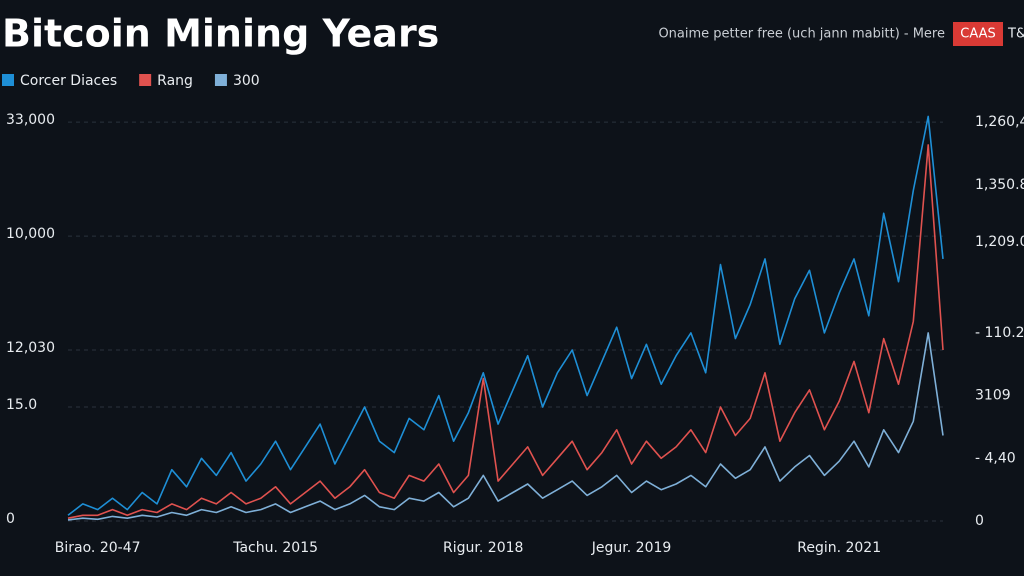 Image resolution: width=1024 pixels, height=576 pixels. Describe the element at coordinates (175, 81) in the screenshot. I see `legend-label: Rang` at that location.